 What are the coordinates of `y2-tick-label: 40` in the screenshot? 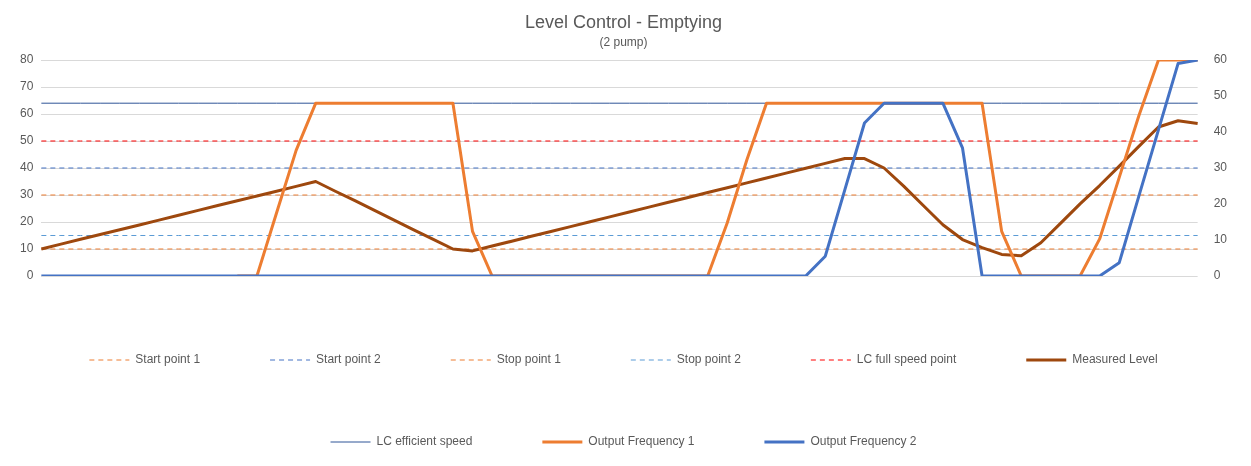 It's located at (1220, 131).